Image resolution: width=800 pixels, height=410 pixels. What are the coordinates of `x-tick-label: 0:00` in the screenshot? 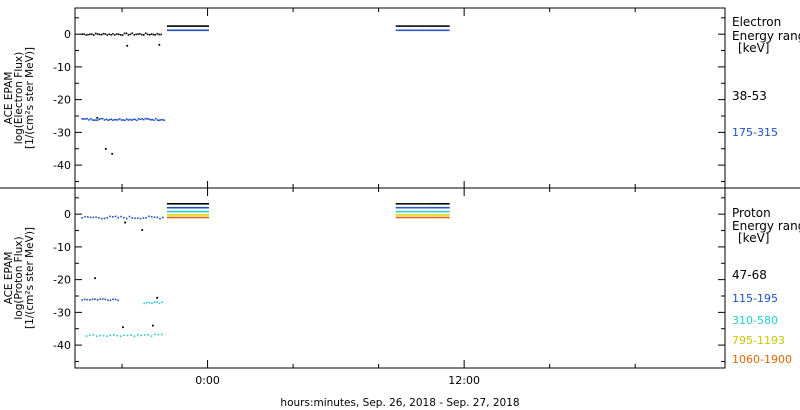 It's located at (207, 380).